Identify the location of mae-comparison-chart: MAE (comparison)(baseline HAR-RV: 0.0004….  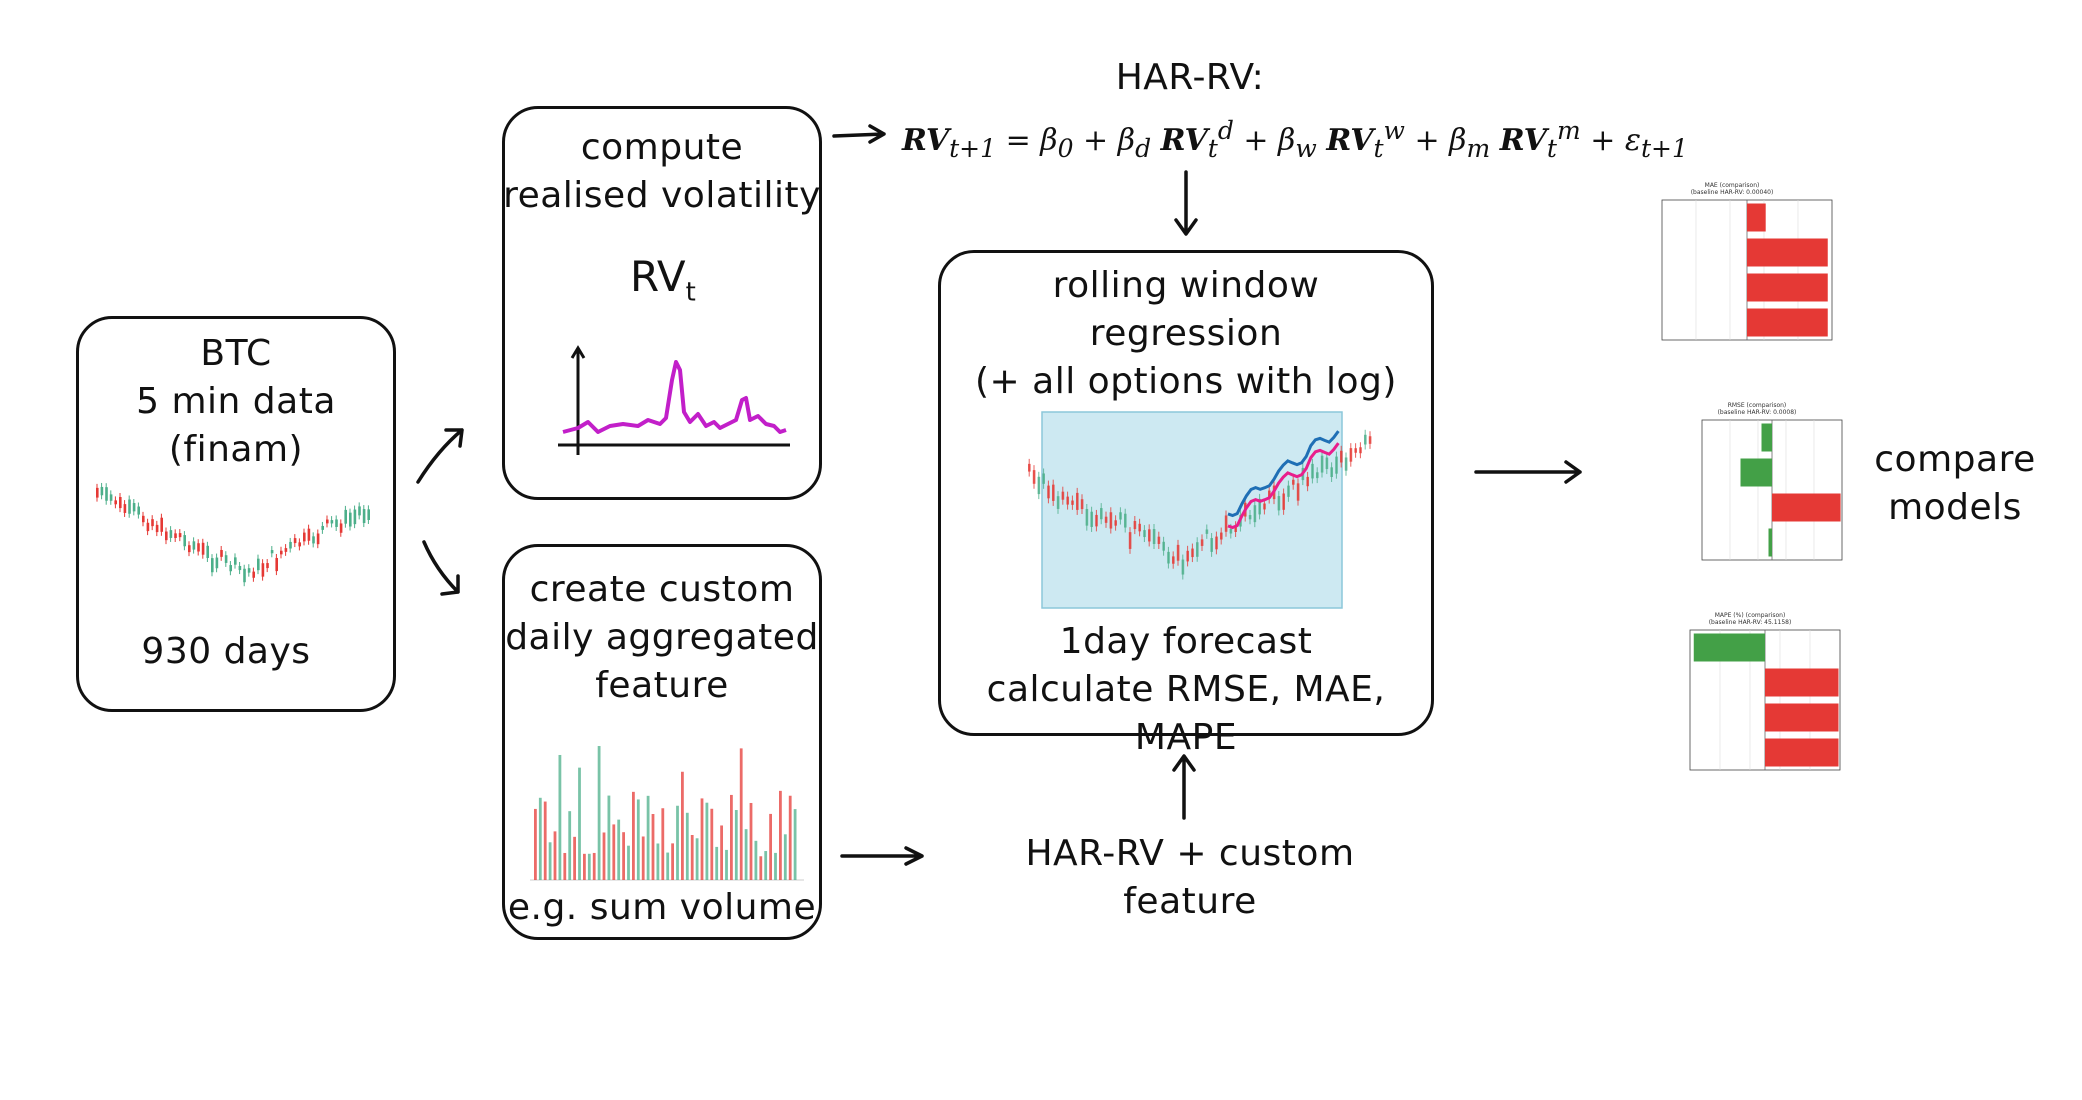
(1747, 261).